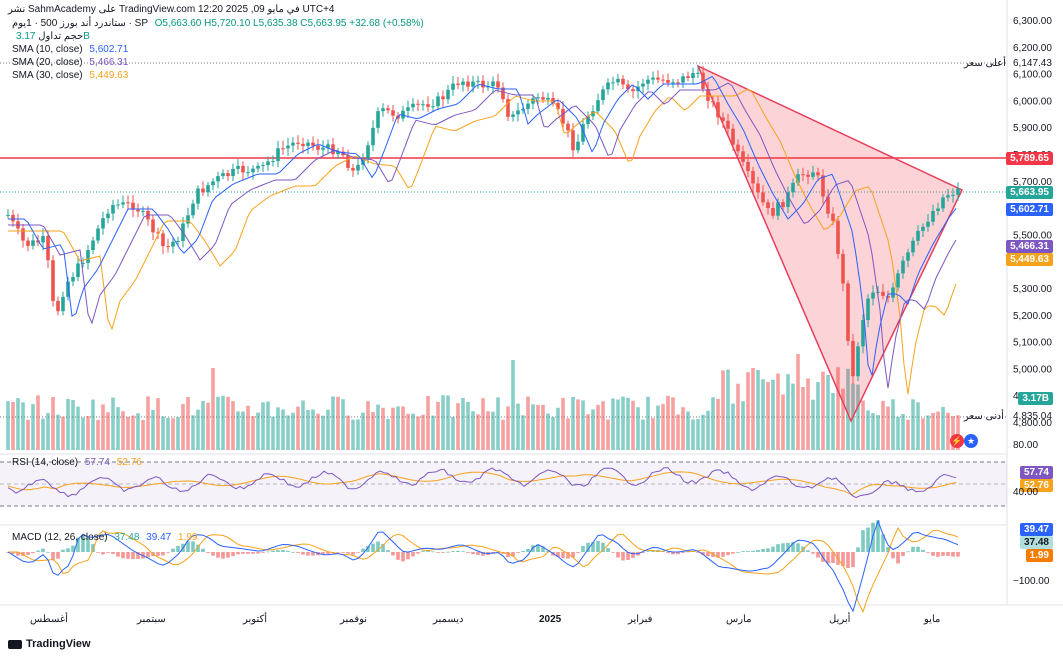  What do you see at coordinates (255, 619) in the screenshot?
I see `xaxis-oct: أكتوبر` at bounding box center [255, 619].